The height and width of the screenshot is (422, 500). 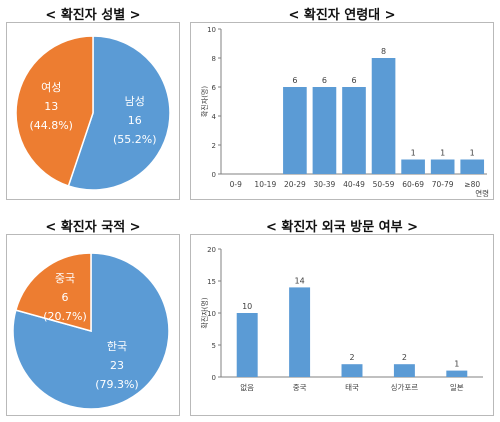 I want to click on age-x-tick-label-1: 10-19, so click(x=265, y=184).